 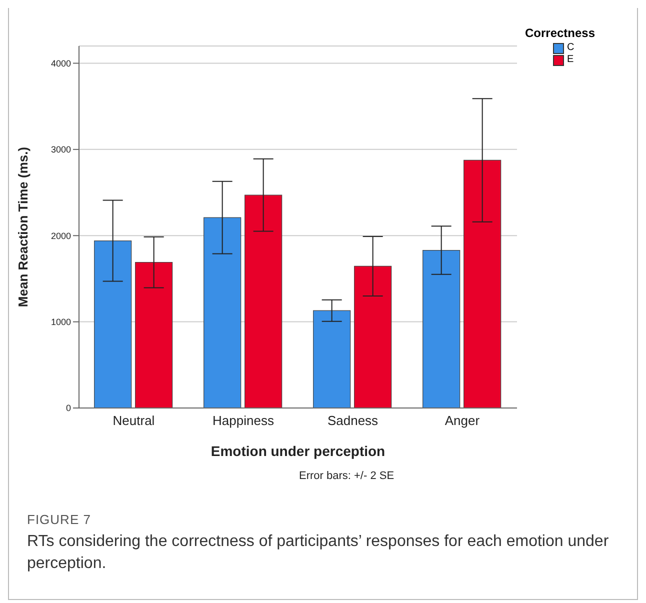 What do you see at coordinates (60, 235) in the screenshot?
I see `y-tick-label: 2000` at bounding box center [60, 235].